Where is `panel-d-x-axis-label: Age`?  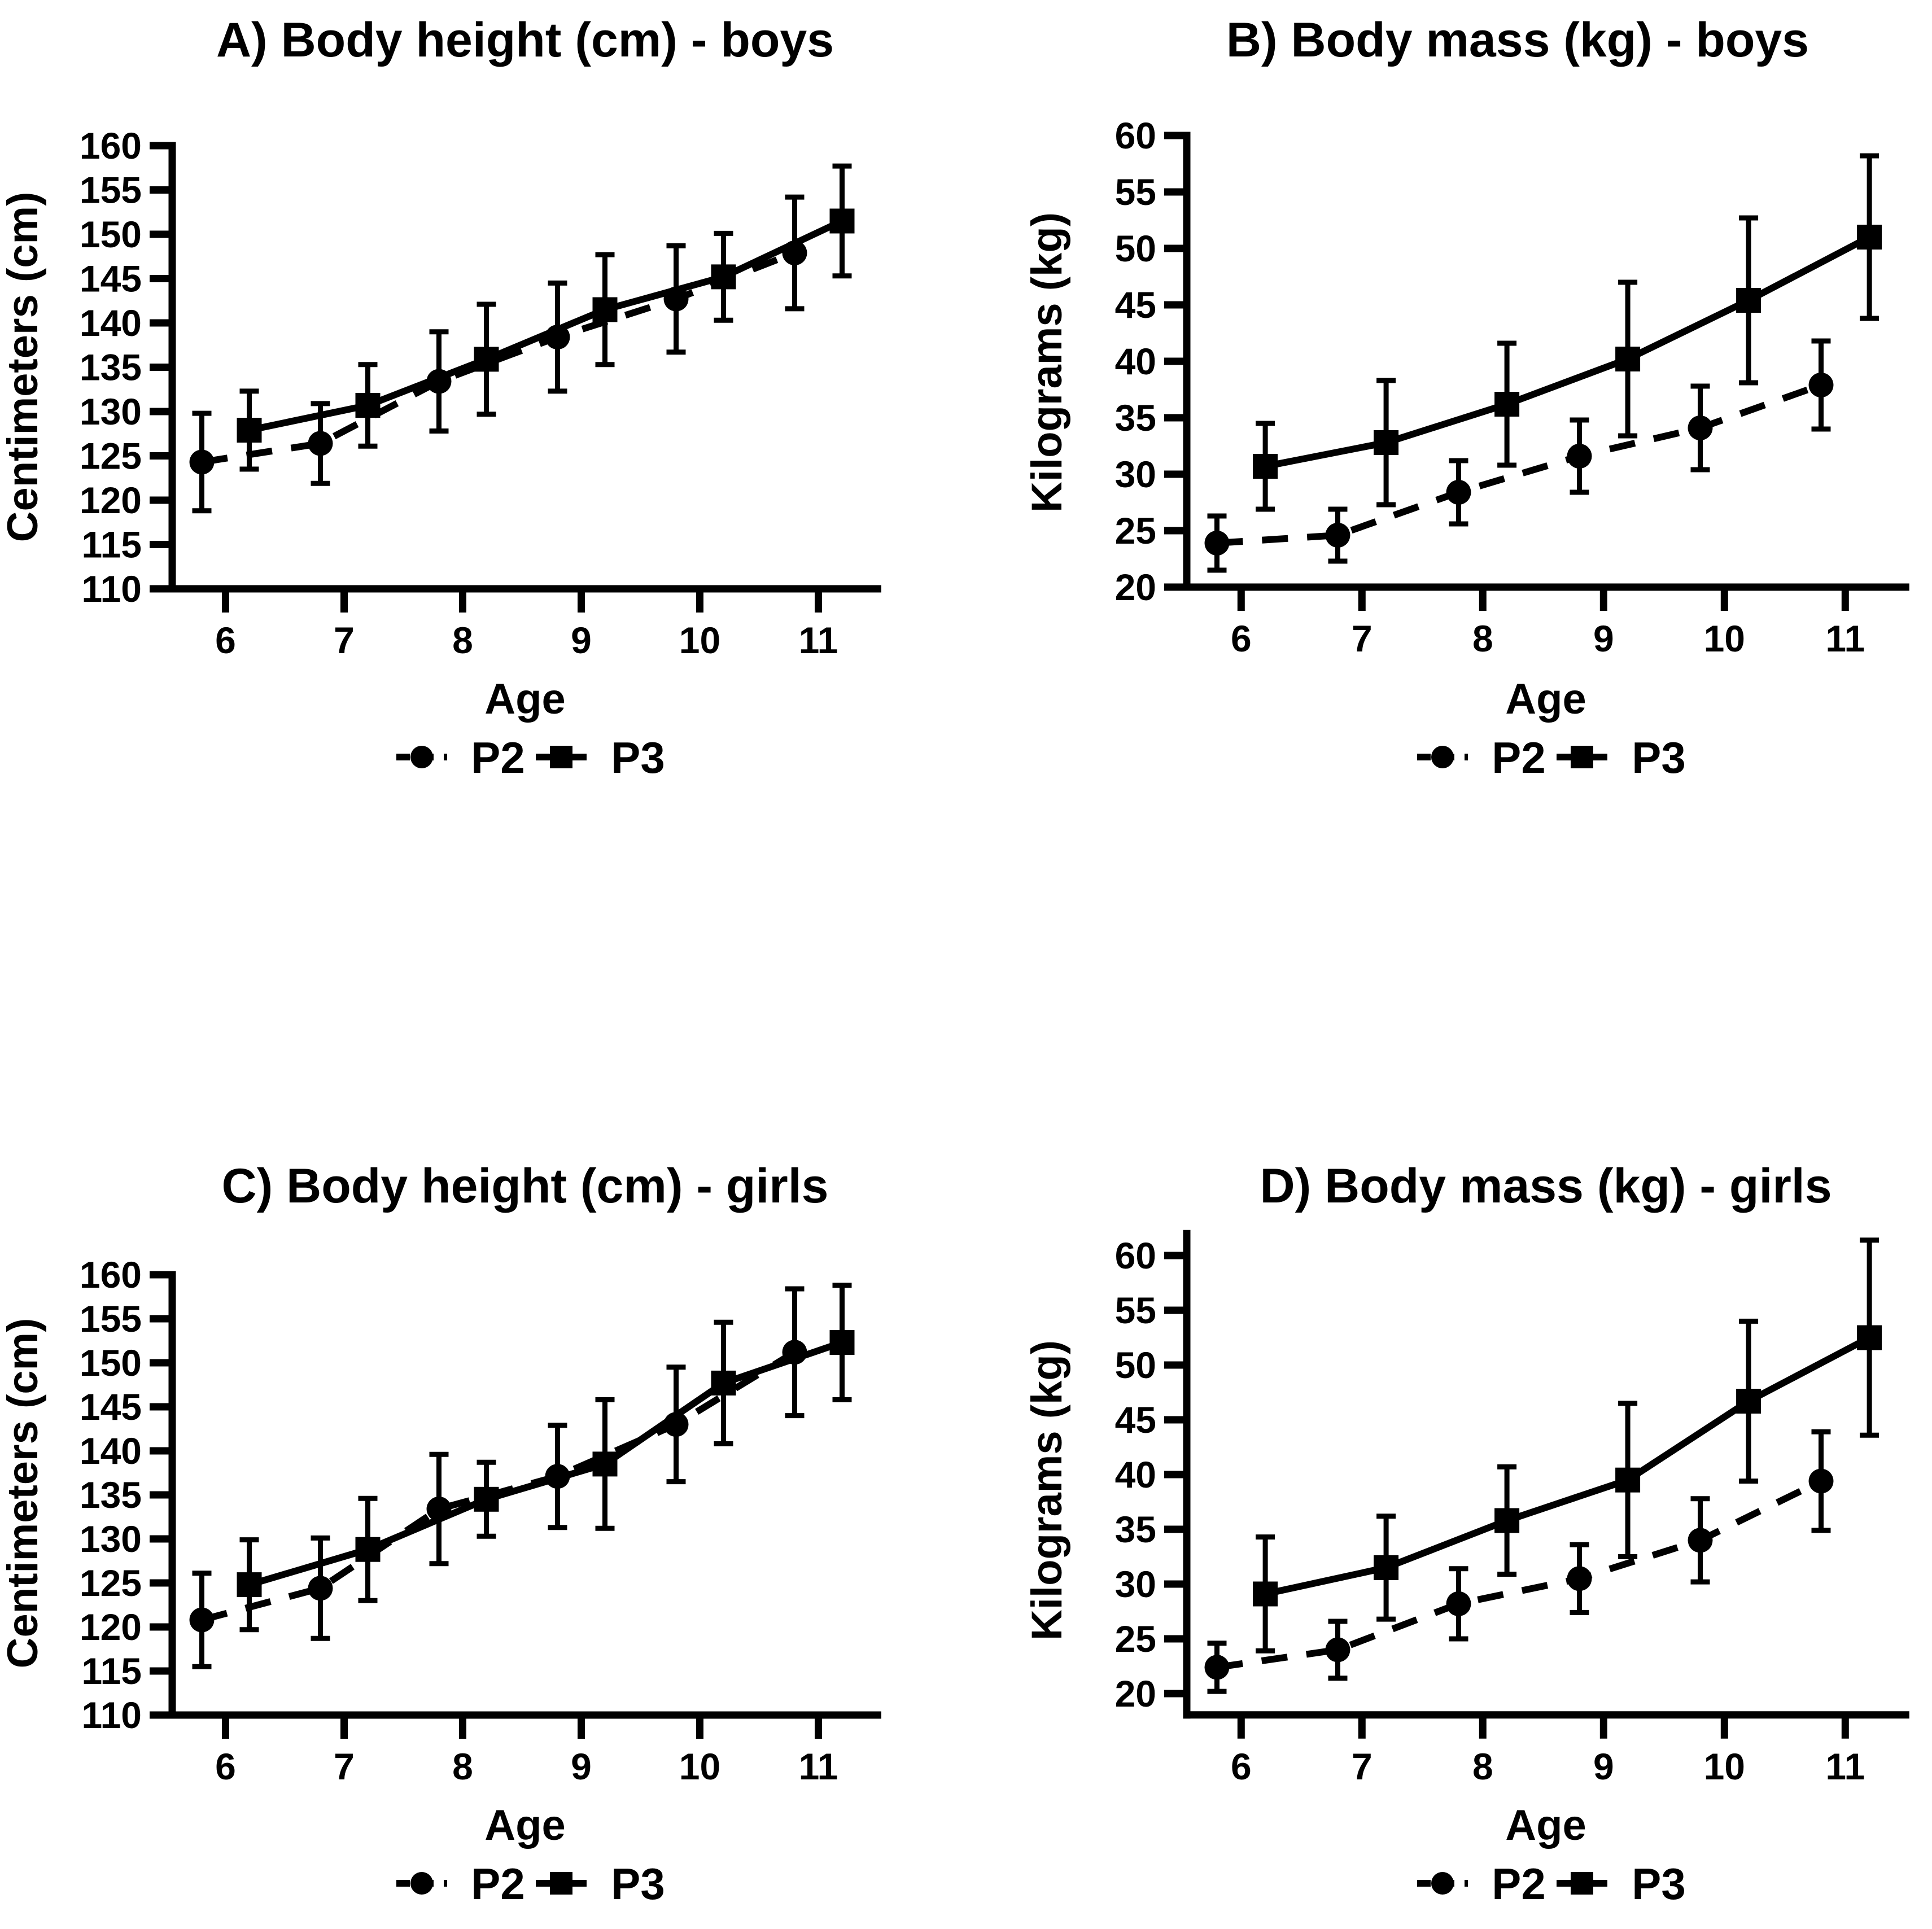
panel-d-x-axis-label: Age is located at coordinates (1546, 1825).